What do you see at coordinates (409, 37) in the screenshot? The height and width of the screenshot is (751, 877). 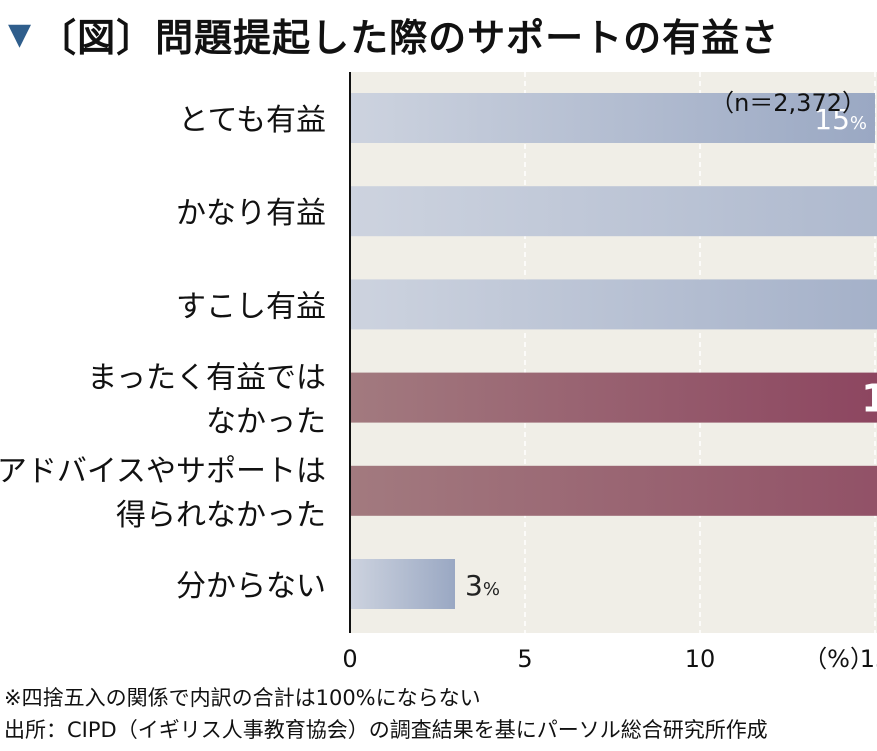 I see `chart-title-text: 〔図〕問題提起した際のサポートの有益さ` at bounding box center [409, 37].